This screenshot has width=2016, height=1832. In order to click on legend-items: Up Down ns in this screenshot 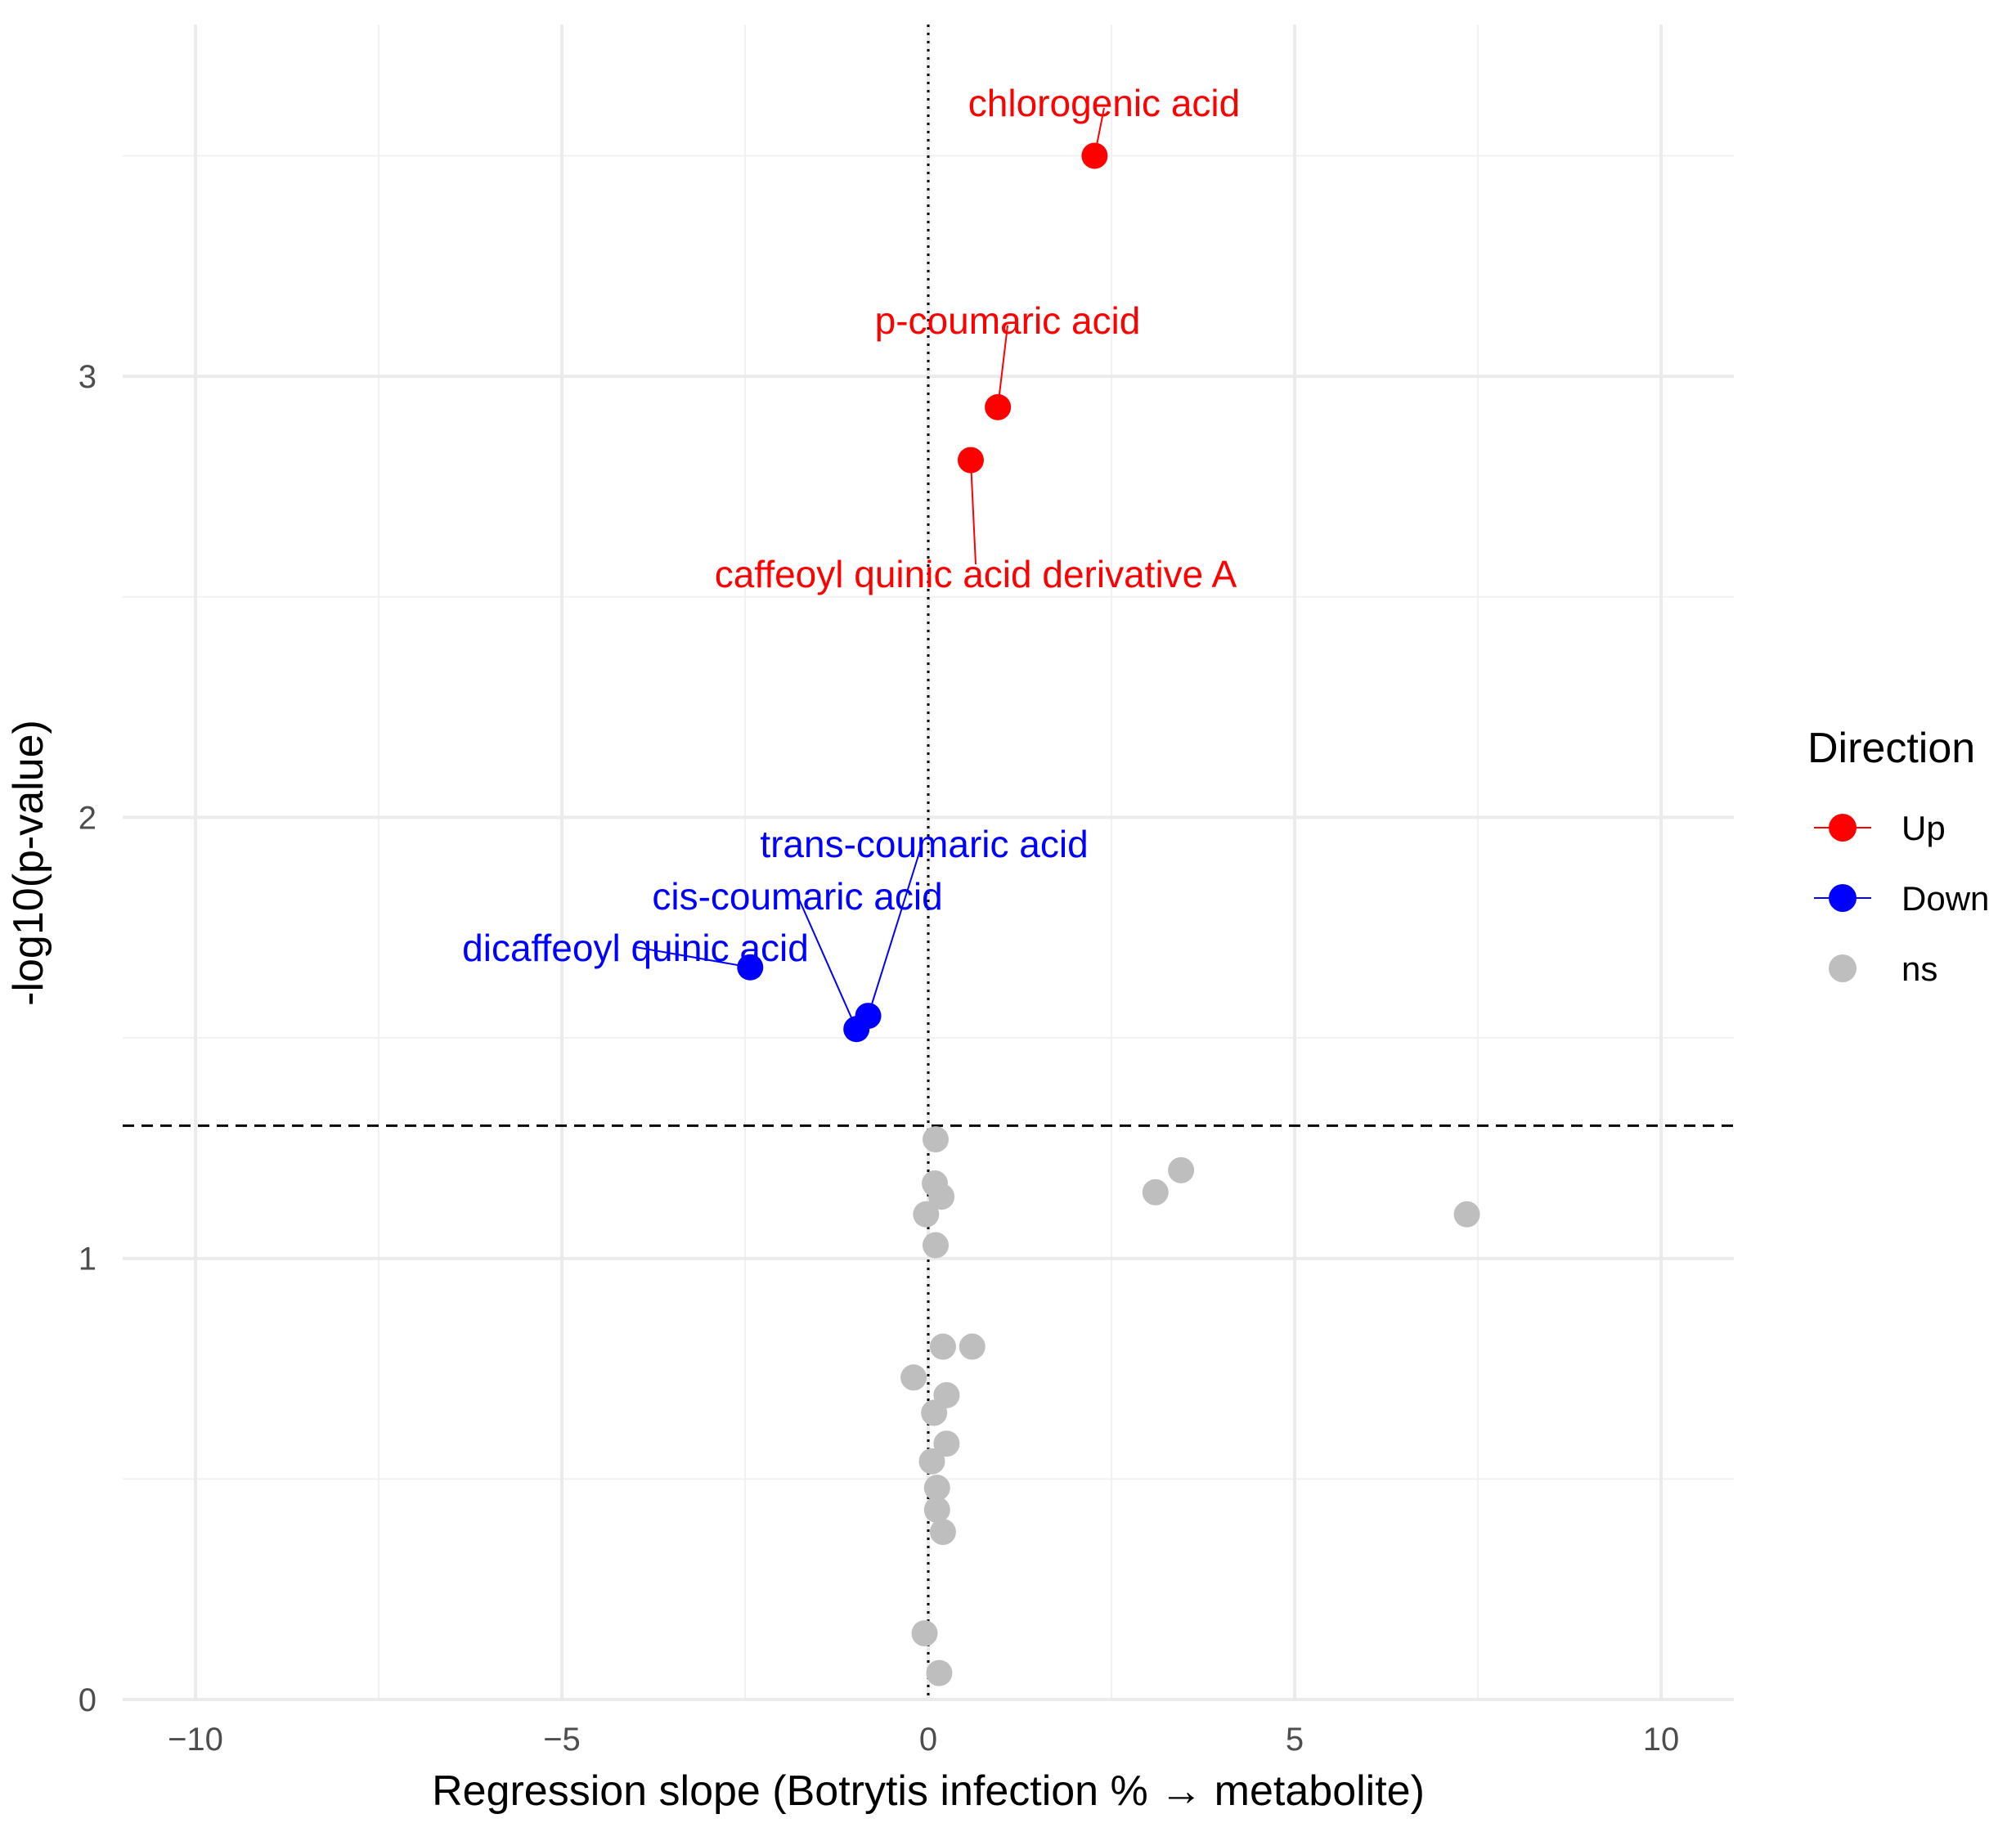, I will do `click(1901, 898)`.